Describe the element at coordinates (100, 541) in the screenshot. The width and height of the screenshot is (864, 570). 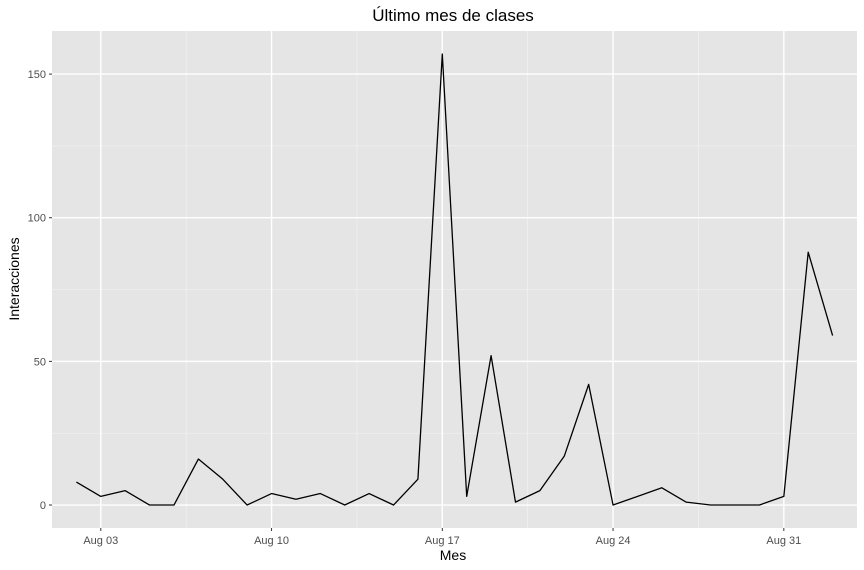
I see `x-tick-label: Aug 03` at that location.